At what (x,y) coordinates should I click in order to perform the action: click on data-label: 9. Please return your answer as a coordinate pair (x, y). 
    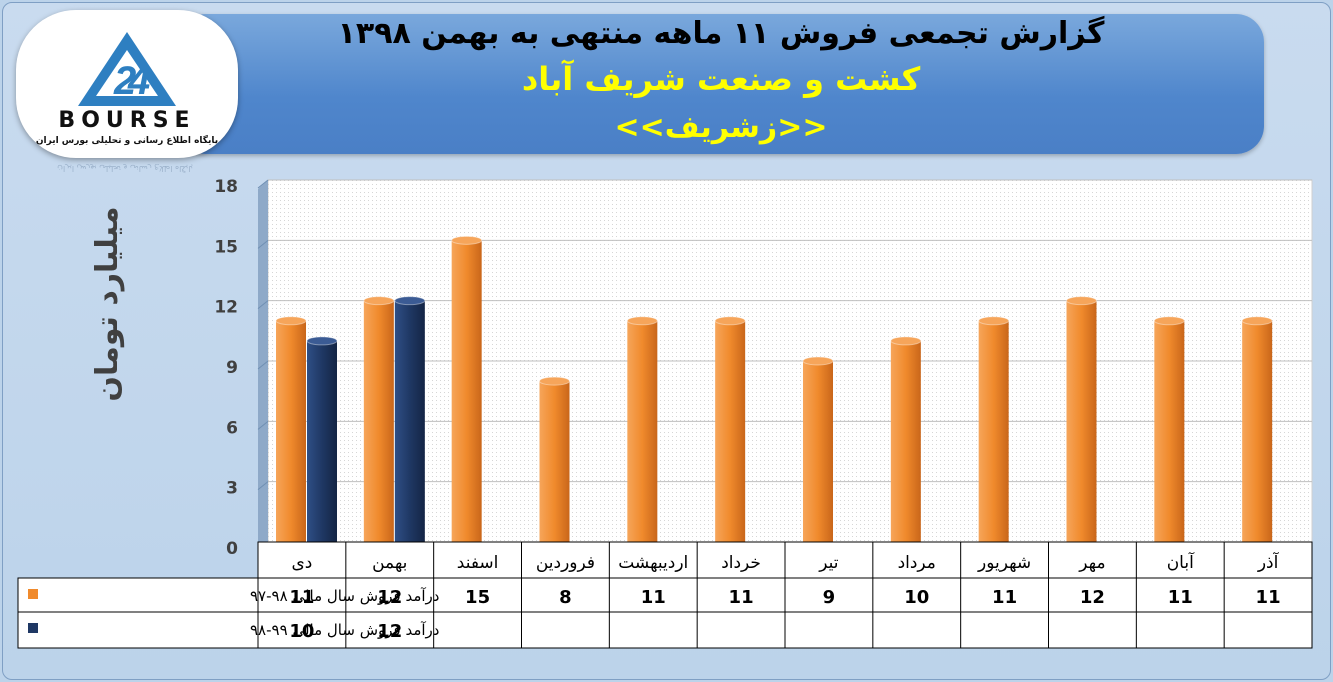
    Looking at the image, I should click on (829, 597).